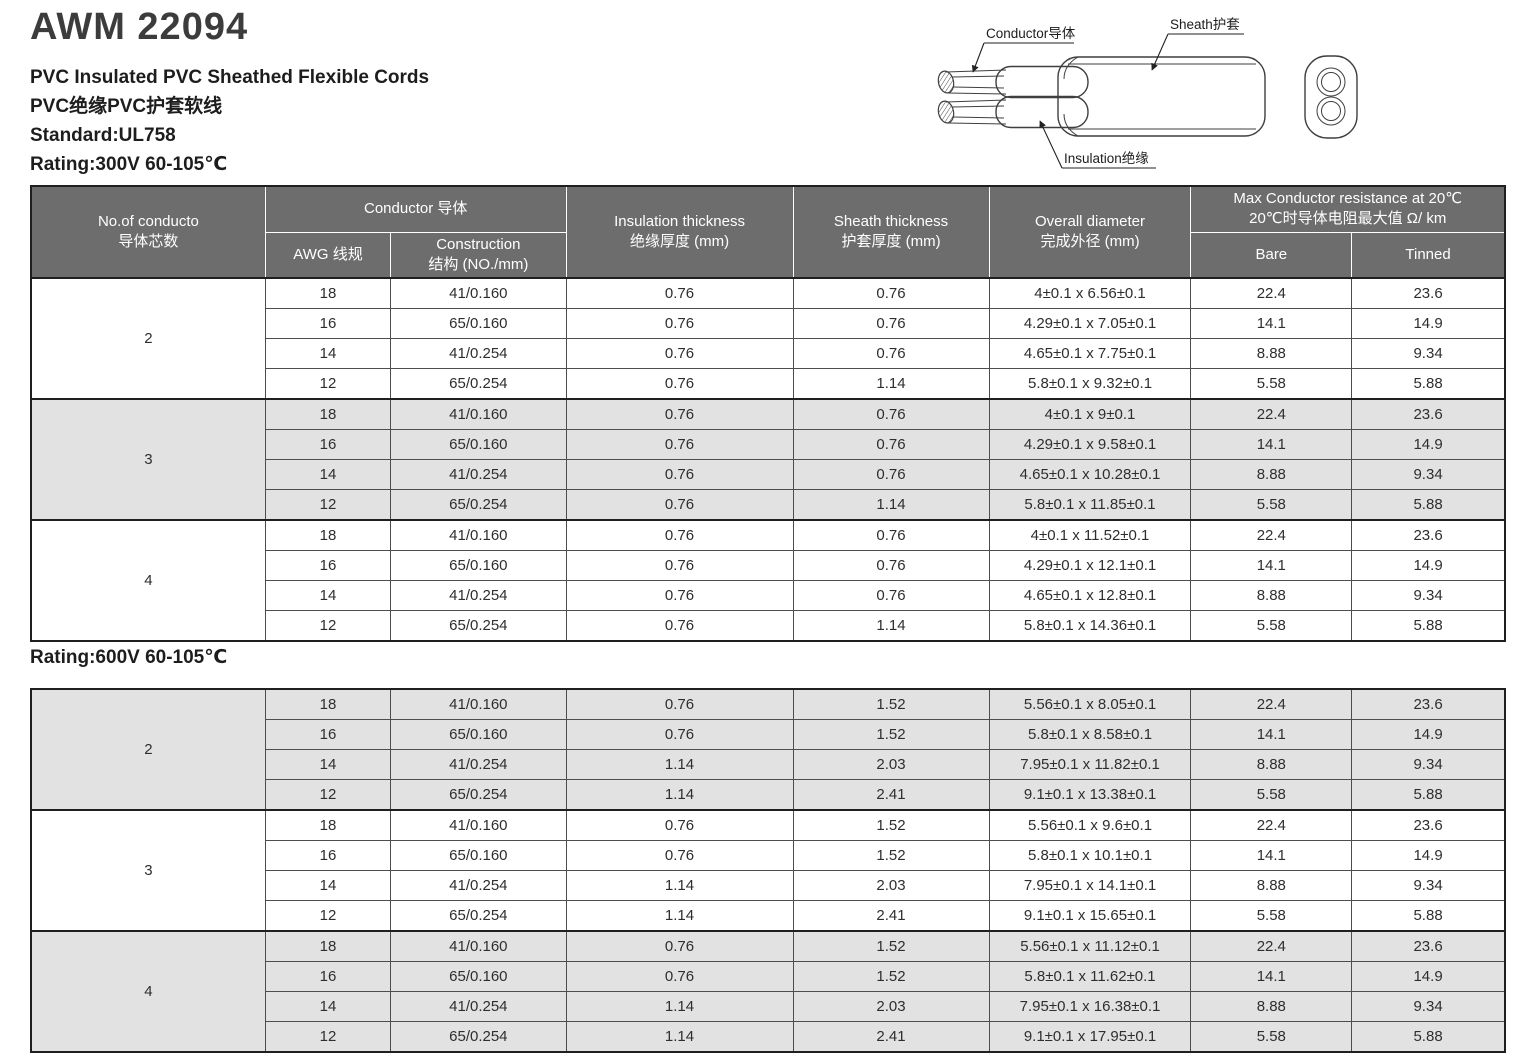 Image resolution: width=1536 pixels, height=1064 pixels. Describe the element at coordinates (1271, 825) in the screenshot. I see `spec-cell: 22.4` at that location.